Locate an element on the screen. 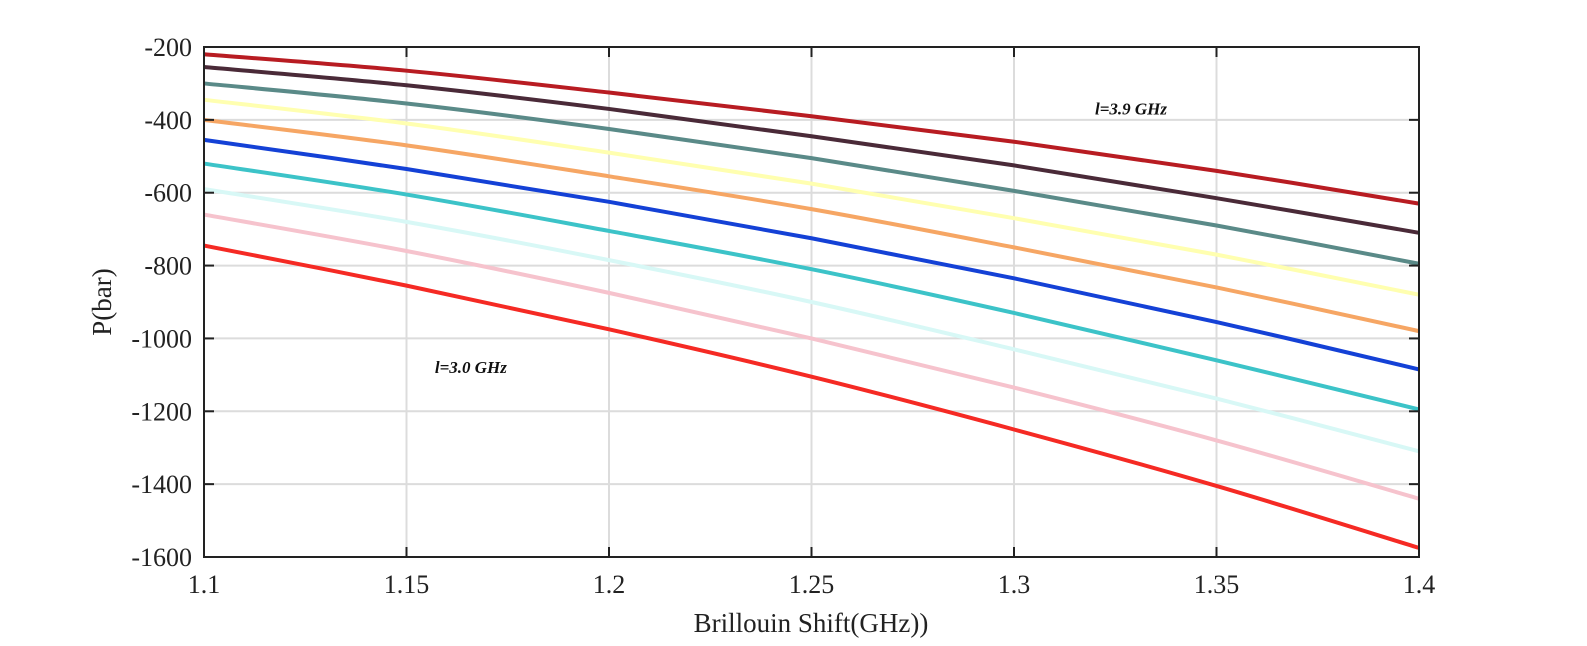  x-tick-label: 1.2 is located at coordinates (609, 584).